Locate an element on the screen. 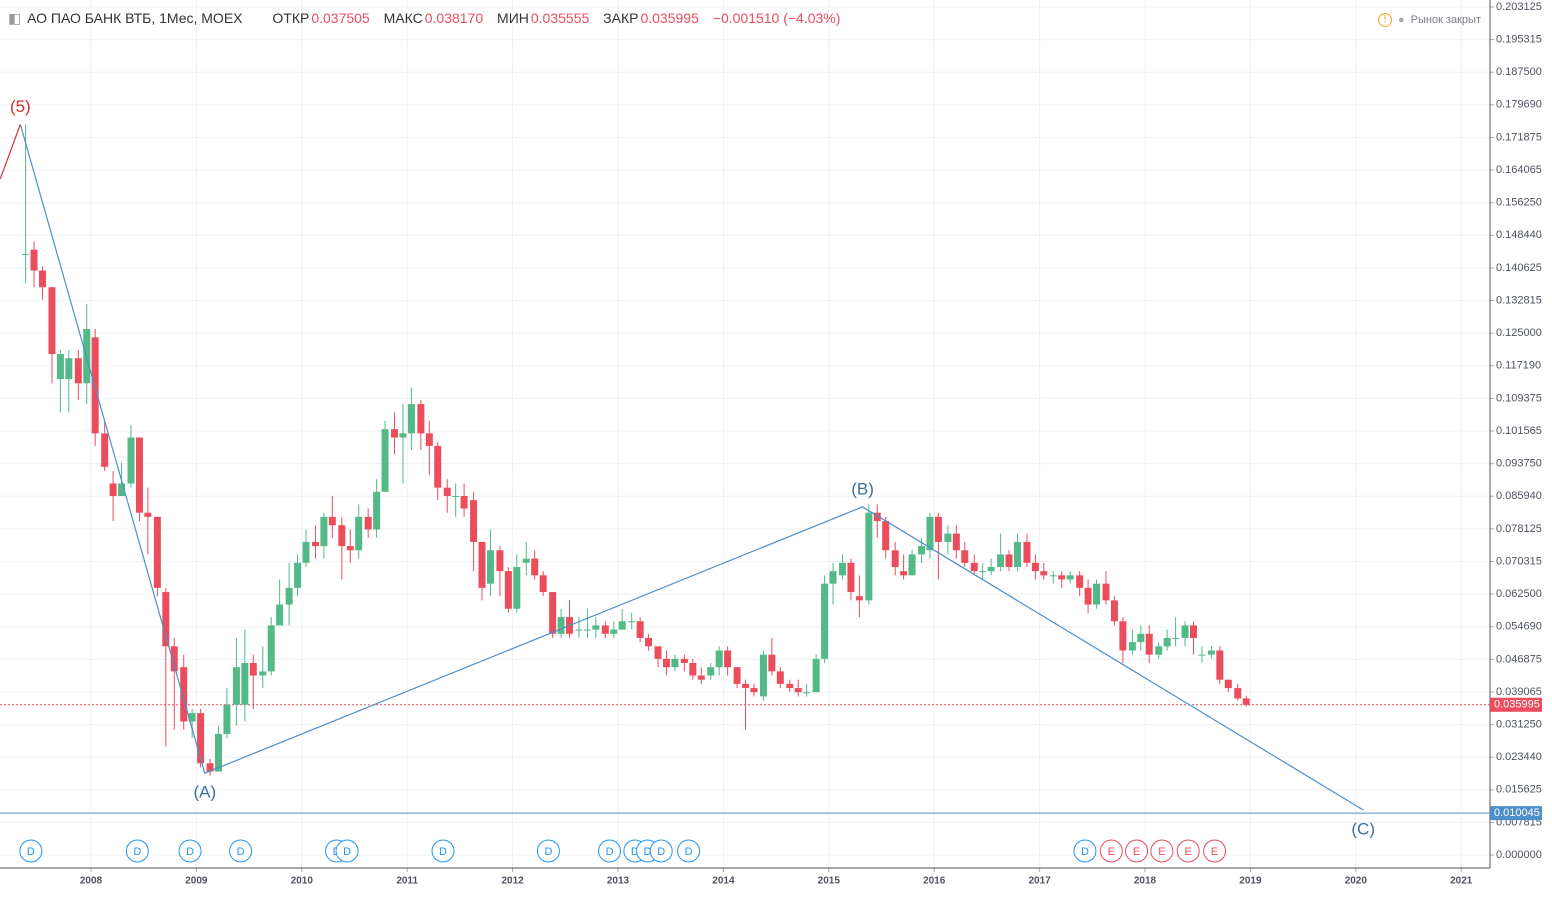  last-price-line-tag is located at coordinates (1516, 704).